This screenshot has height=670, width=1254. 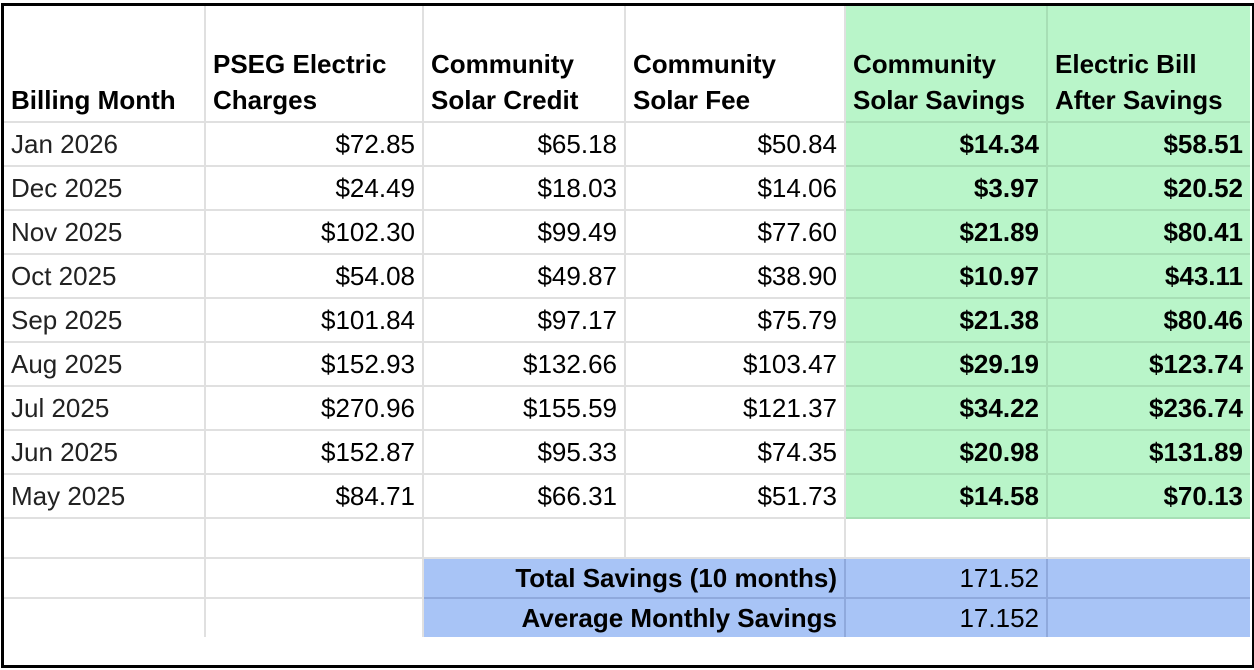 What do you see at coordinates (524, 188) in the screenshot?
I see `solar-credit-cell: $18.03` at bounding box center [524, 188].